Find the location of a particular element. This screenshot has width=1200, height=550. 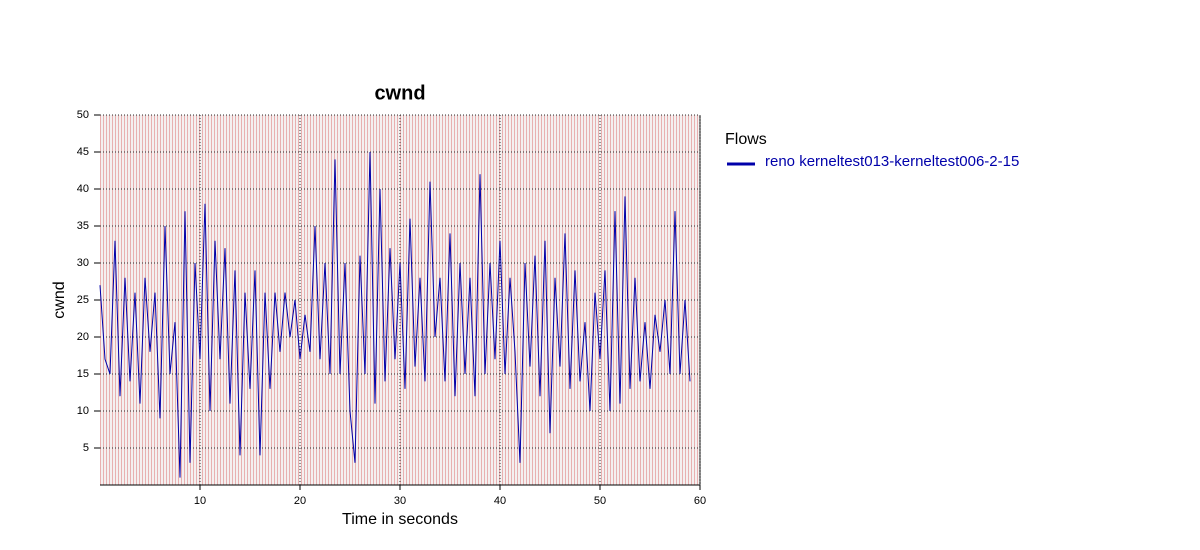

x-tick-label: 40 is located at coordinates (500, 501).